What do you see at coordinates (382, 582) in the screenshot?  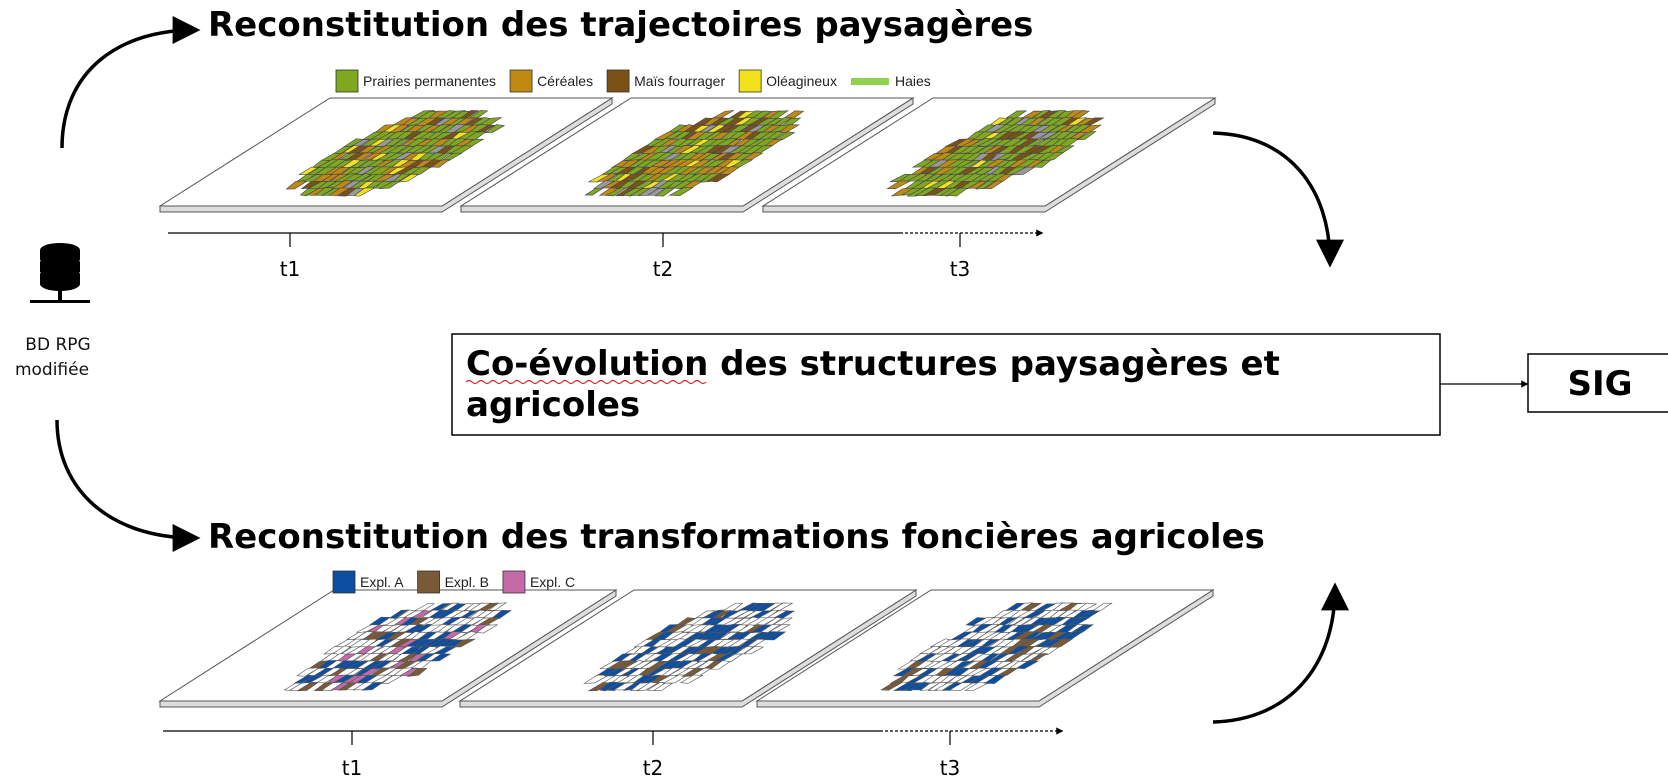 I see `legend-label: Expl. A` at bounding box center [382, 582].